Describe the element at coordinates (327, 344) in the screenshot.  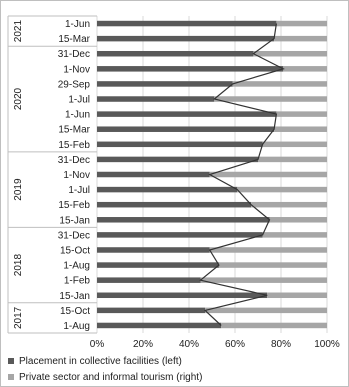
I see `x-tick-label: 100%` at that location.